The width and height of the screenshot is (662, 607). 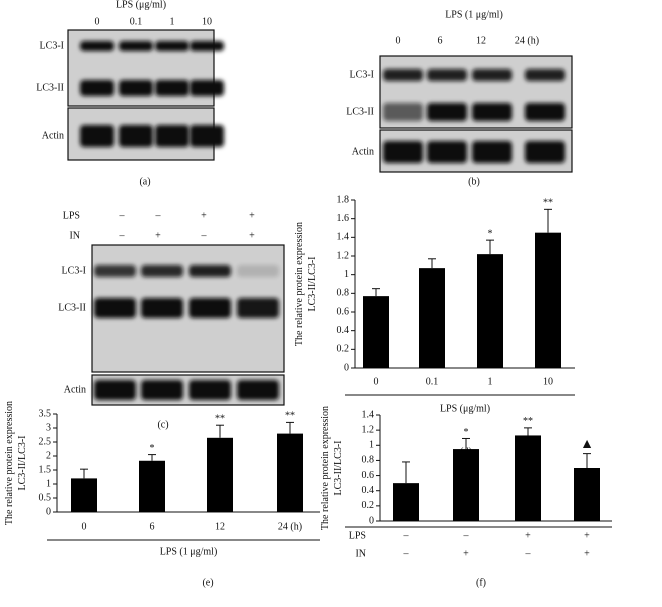 What do you see at coordinates (189, 551) in the screenshot?
I see `x-axis-label: LPS (1 μg/ml)` at bounding box center [189, 551].